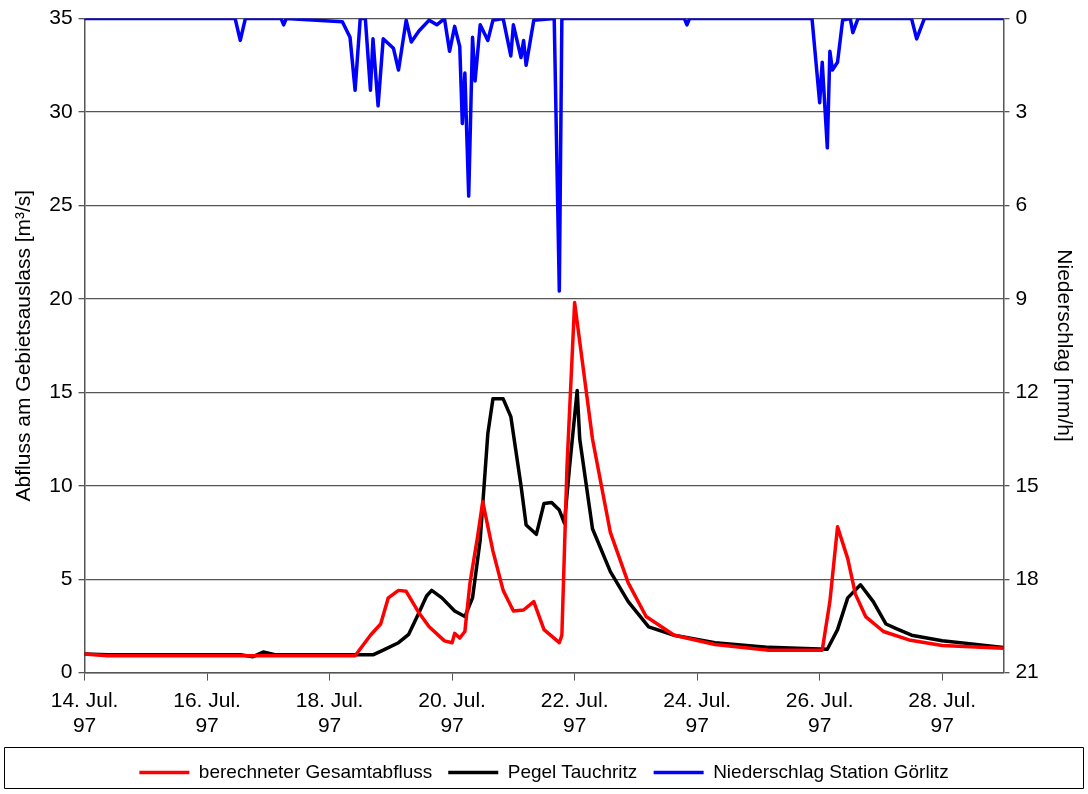 This screenshot has width=1088, height=794. What do you see at coordinates (1027, 671) in the screenshot?
I see `y2-tick-label: 21` at bounding box center [1027, 671].